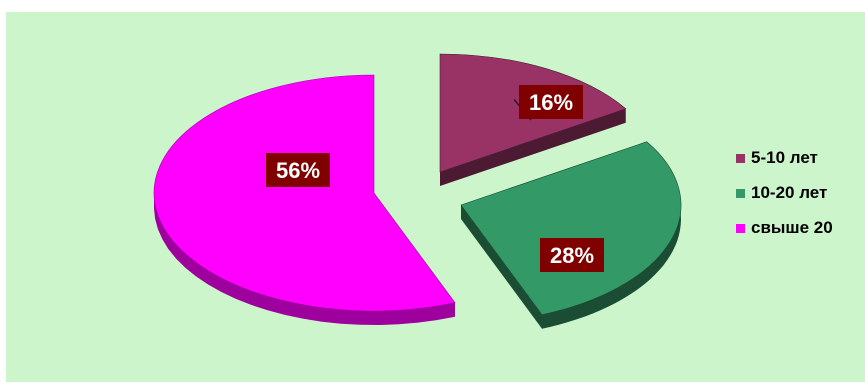 This screenshot has height=385, width=865. What do you see at coordinates (792, 227) in the screenshot?
I see `legend-label: свыше 20` at bounding box center [792, 227].